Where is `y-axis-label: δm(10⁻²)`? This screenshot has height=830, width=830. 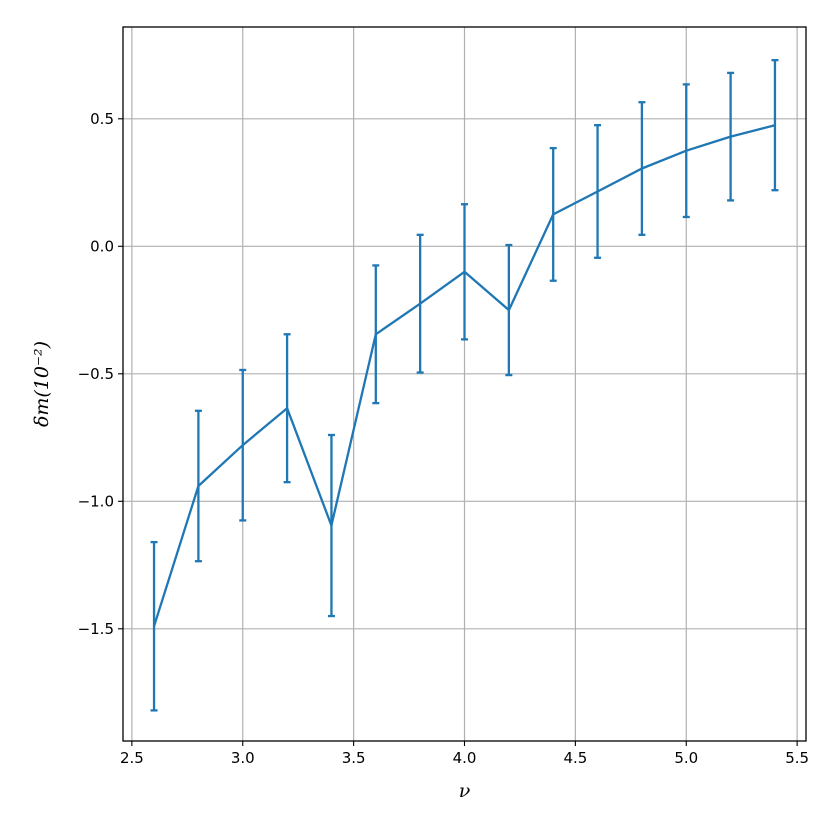
y-axis-label: δm(10⁻²) is located at coordinates (42, 384).